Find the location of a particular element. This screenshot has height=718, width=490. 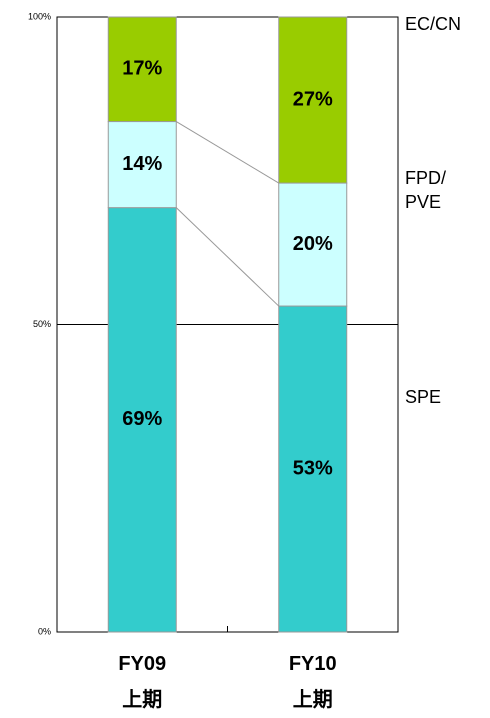

legend-label: EC/CN is located at coordinates (433, 24).